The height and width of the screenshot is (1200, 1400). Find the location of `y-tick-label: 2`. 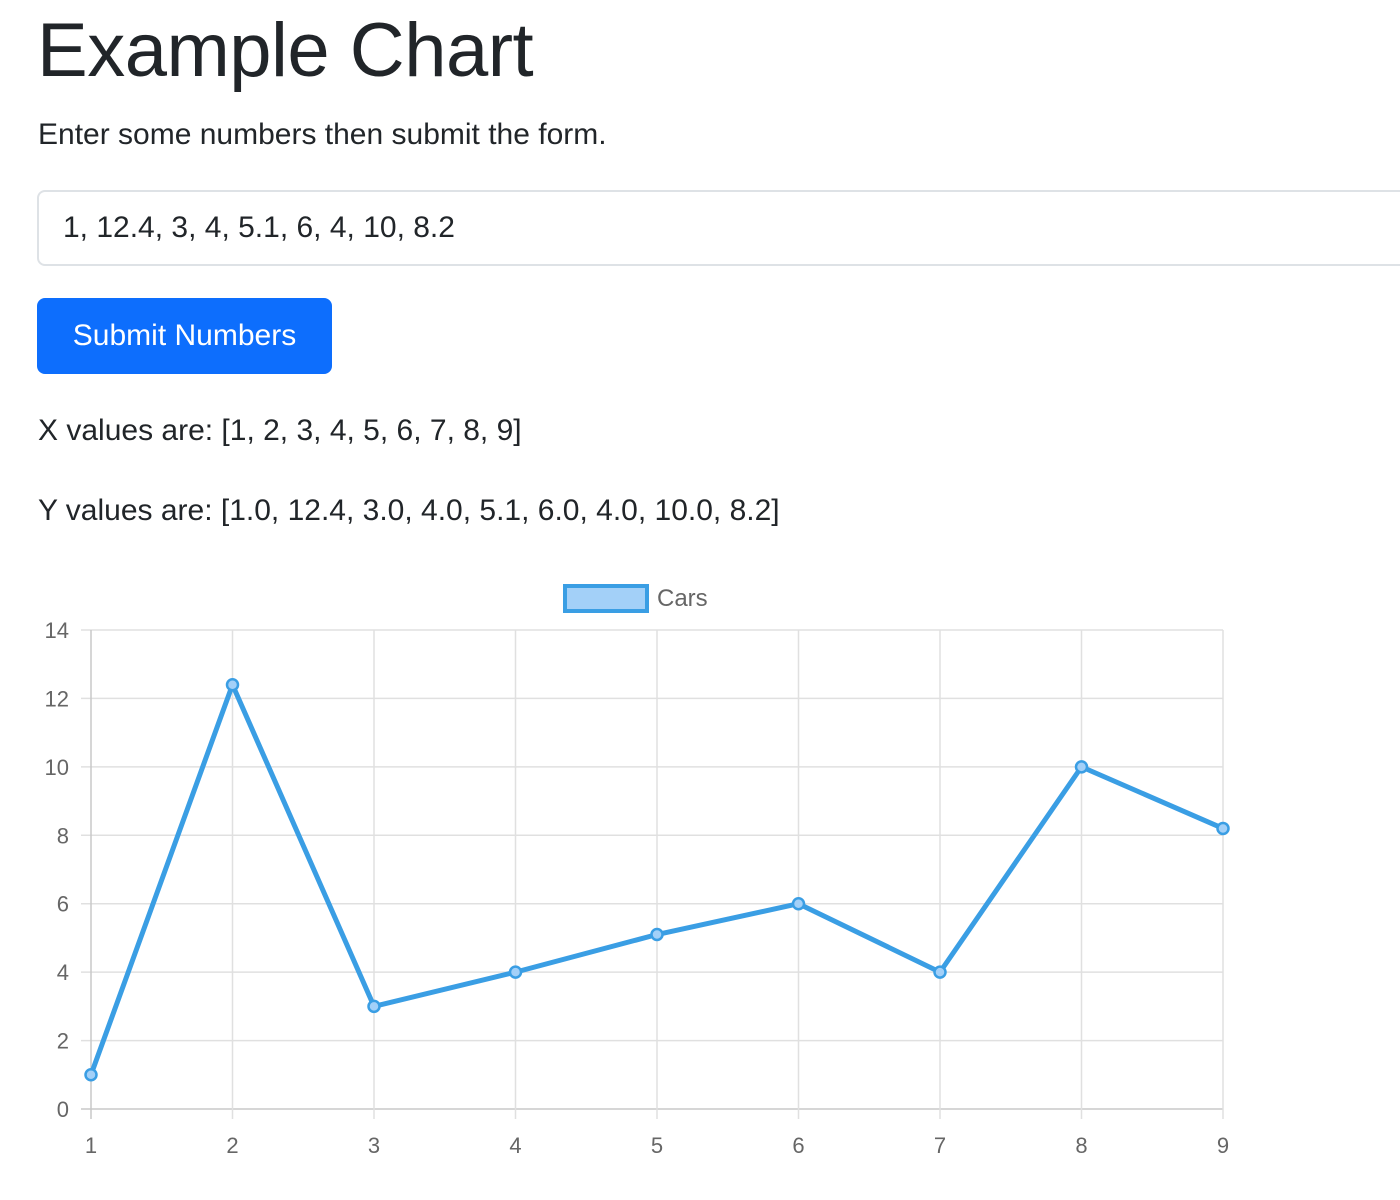

y-tick-label: 2 is located at coordinates (63, 1041).